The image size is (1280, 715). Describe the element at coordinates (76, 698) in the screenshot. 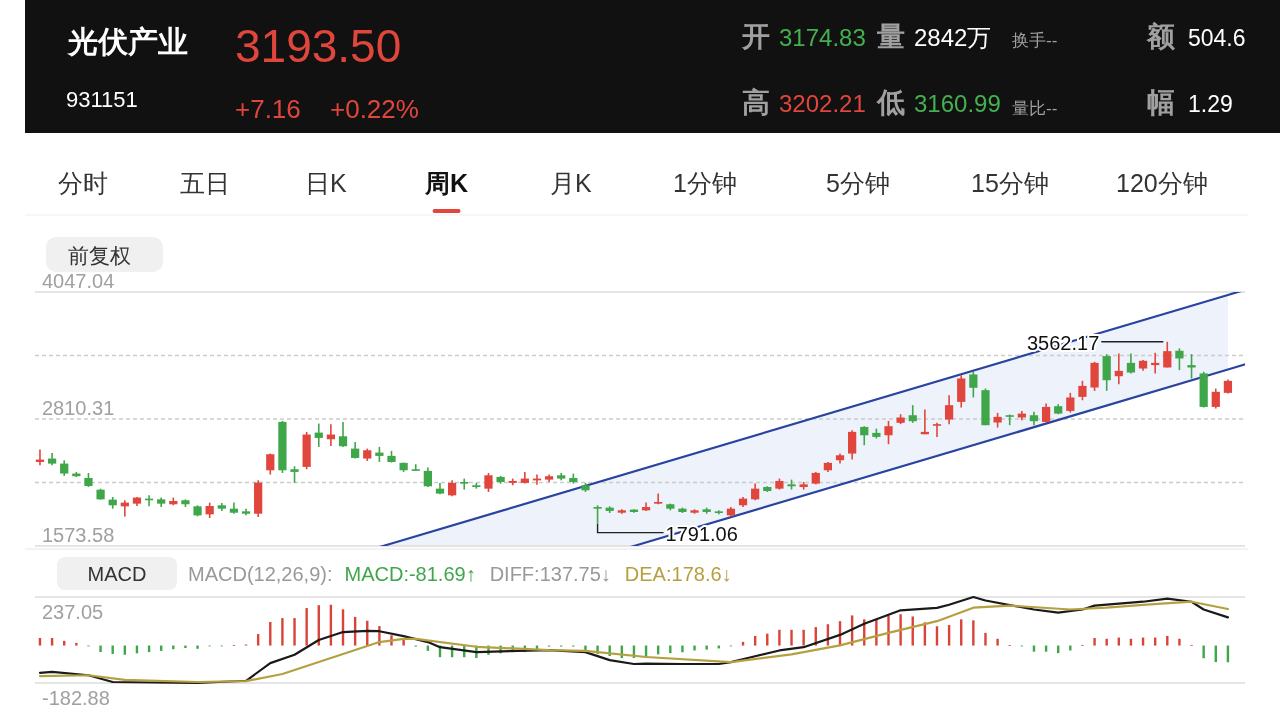

I see `y-tick-label: -182.88` at that location.